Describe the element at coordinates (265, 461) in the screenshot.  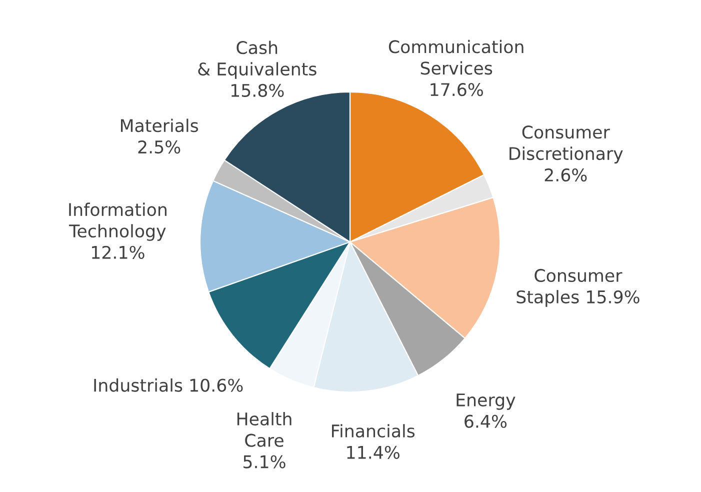
I see `data-label: 5.1%` at that location.